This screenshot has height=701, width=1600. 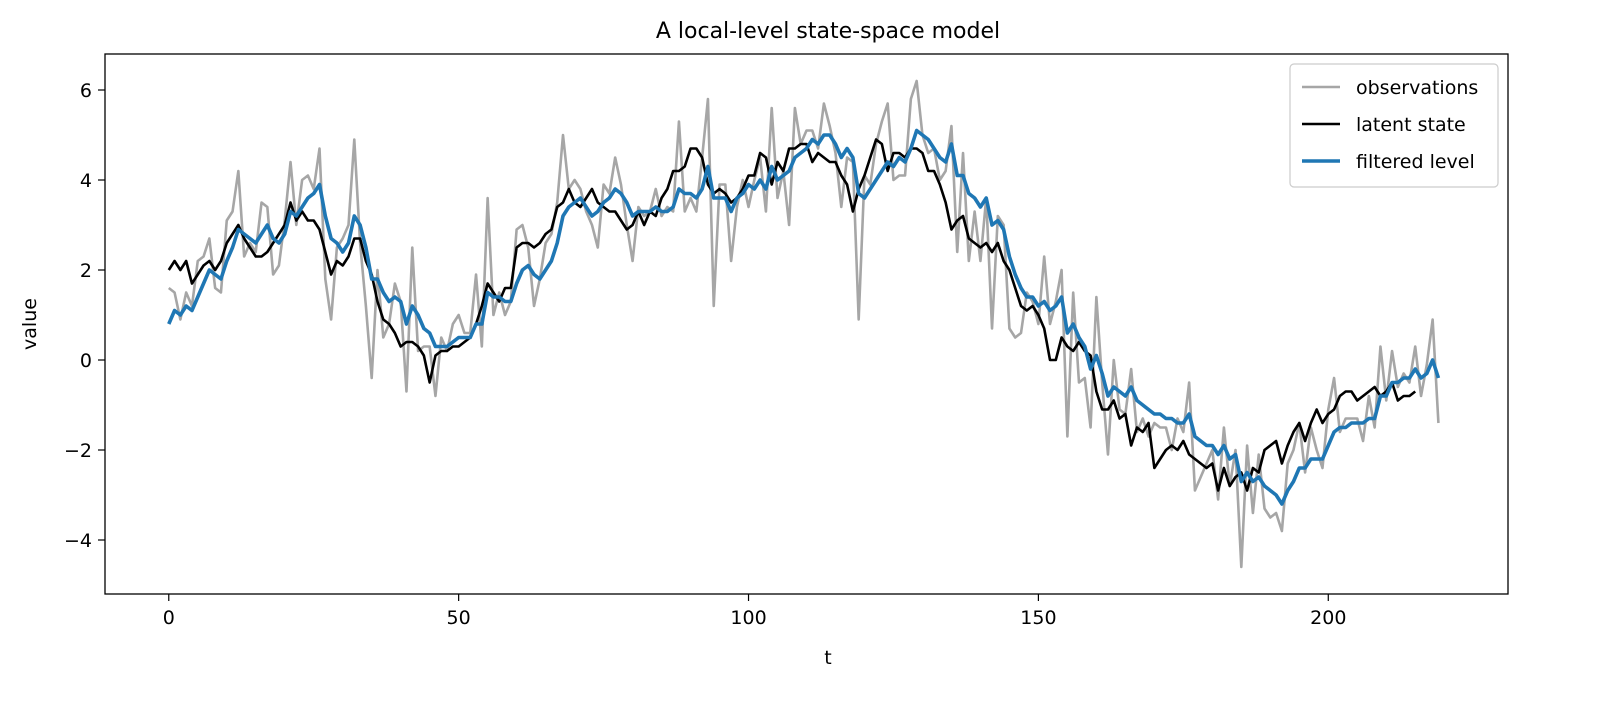 What do you see at coordinates (748, 618) in the screenshot?
I see `x-tick-label: 100` at bounding box center [748, 618].